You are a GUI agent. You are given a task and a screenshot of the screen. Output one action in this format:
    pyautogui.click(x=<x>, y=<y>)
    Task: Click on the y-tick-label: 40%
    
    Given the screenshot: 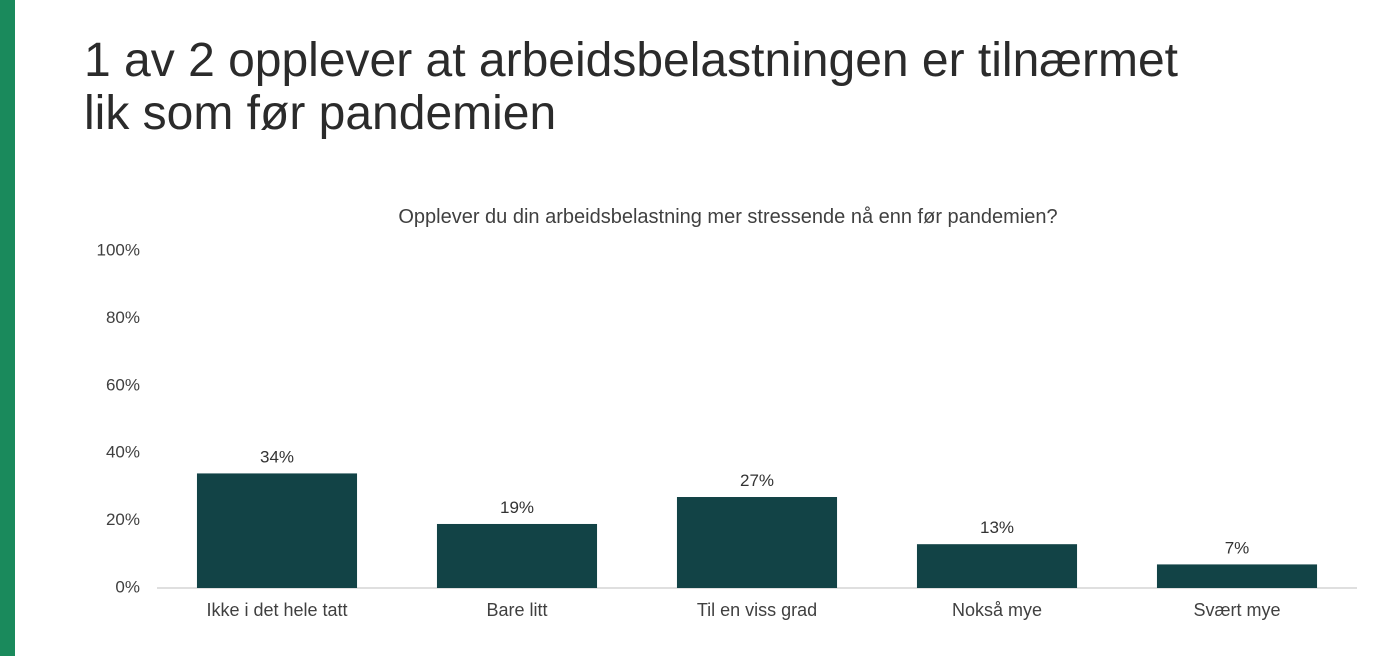 What is the action you would take?
    pyautogui.click(x=123, y=452)
    